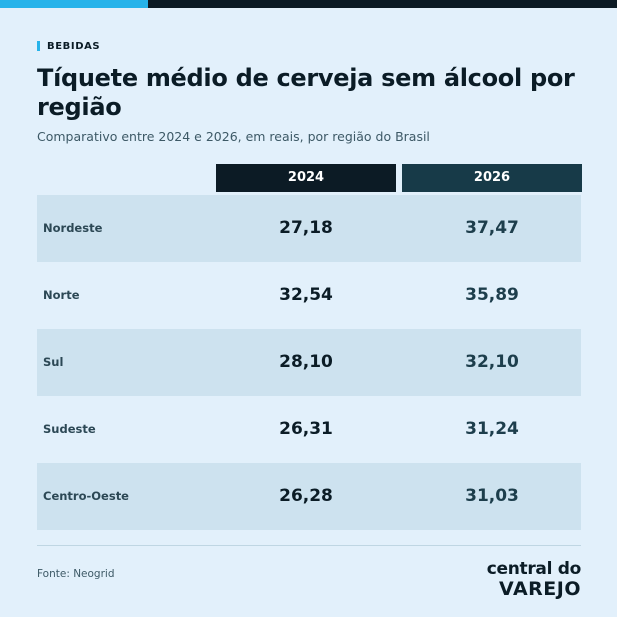 The width and height of the screenshot is (617, 617). I want to click on source-note: Fonte: Neogrid, so click(76, 574).